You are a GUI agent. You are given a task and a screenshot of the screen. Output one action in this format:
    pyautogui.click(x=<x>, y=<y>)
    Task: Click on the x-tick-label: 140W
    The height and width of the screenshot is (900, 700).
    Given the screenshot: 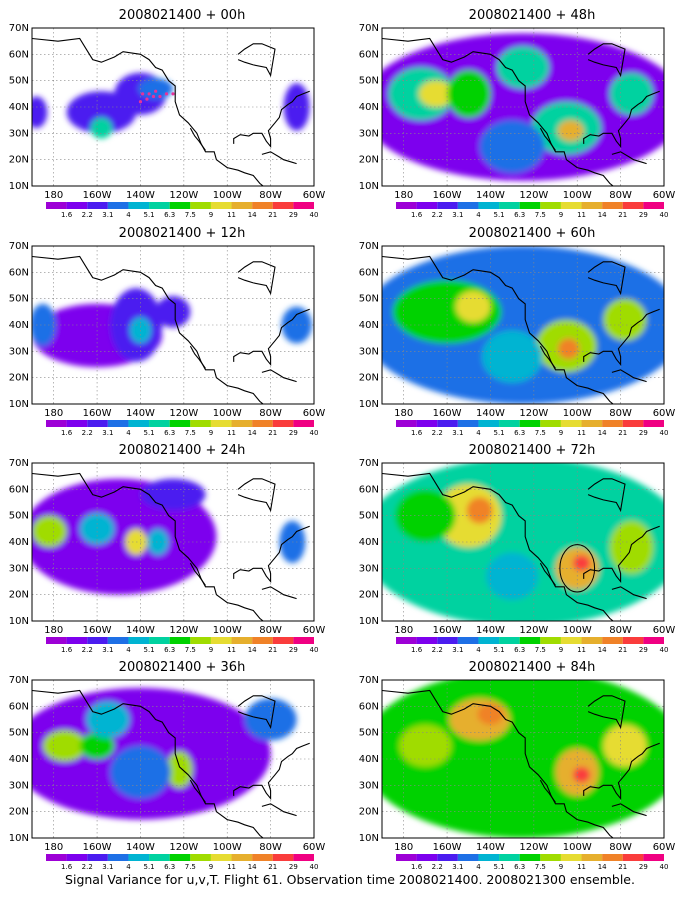 What is the action you would take?
    pyautogui.click(x=490, y=847)
    